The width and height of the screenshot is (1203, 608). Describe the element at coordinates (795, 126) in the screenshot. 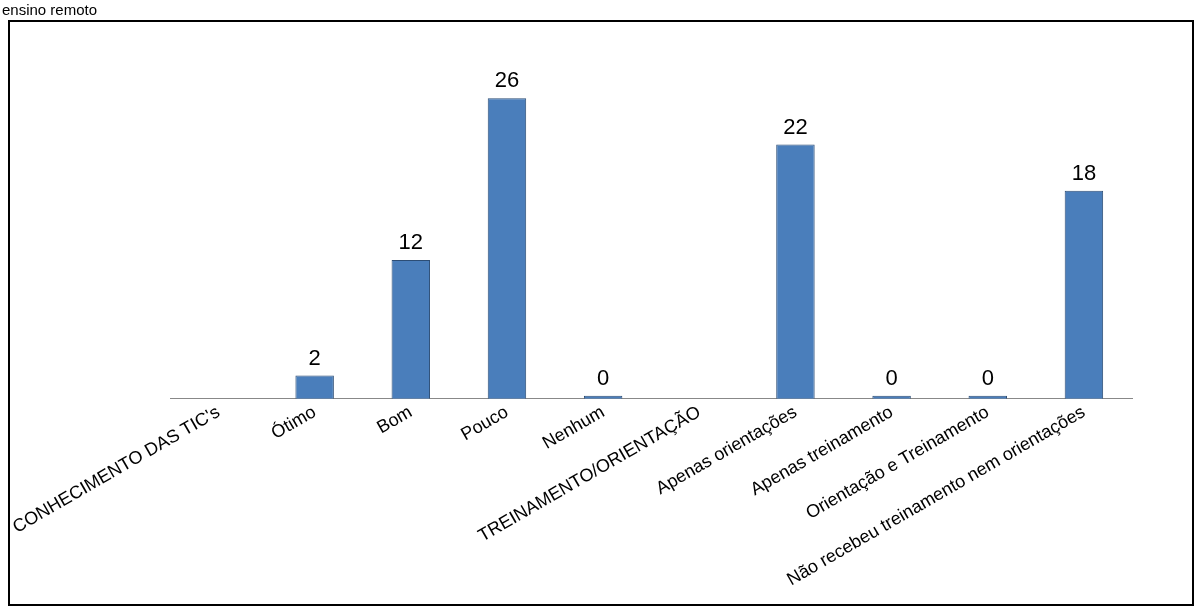

I see `data-label: 22` at that location.